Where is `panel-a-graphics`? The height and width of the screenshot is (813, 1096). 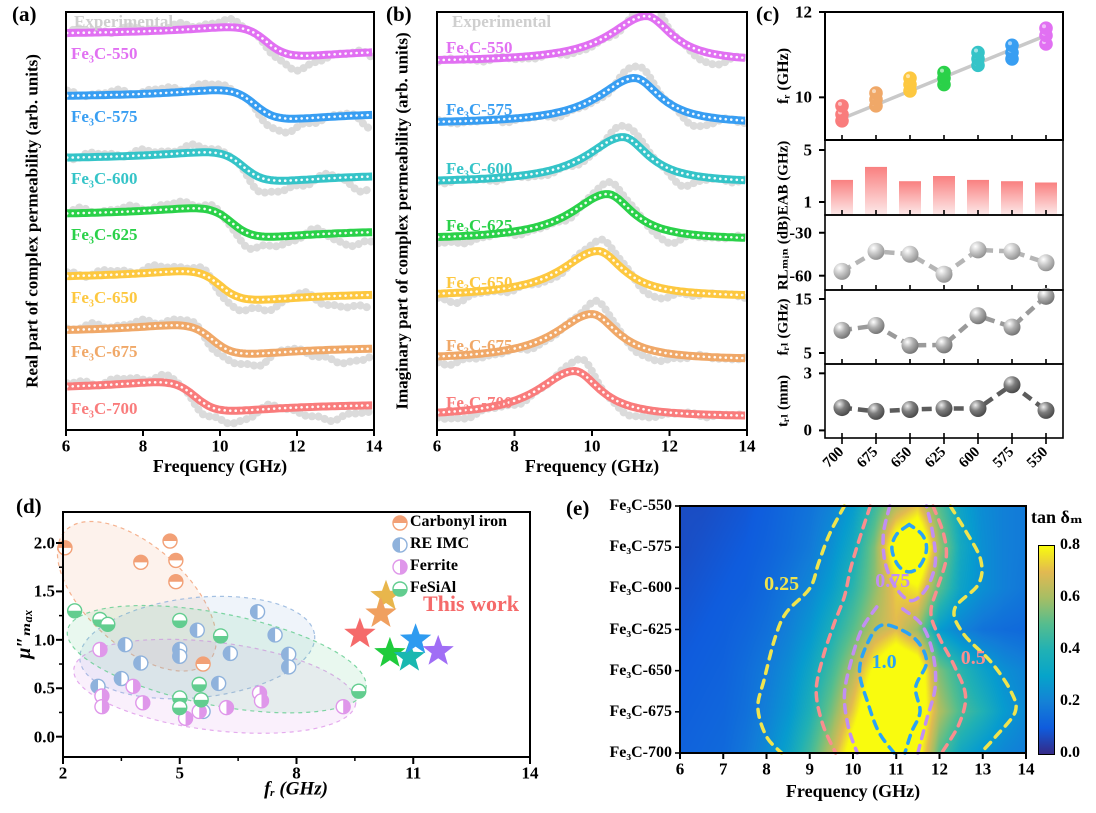
panel-a-graphics is located at coordinates (220, 223).